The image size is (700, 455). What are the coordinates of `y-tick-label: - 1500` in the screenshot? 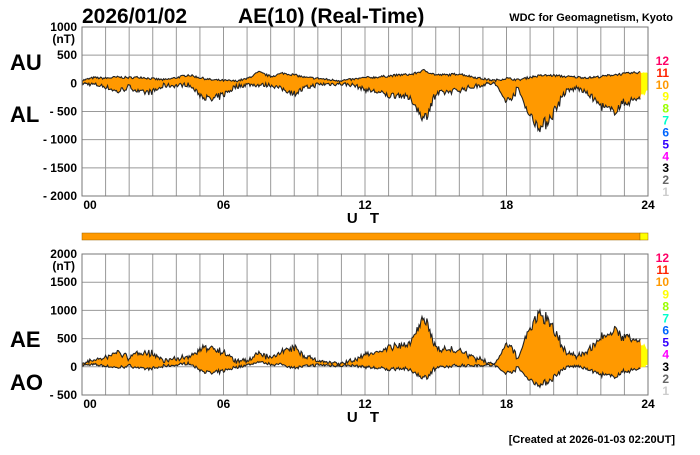 It's located at (60, 168).